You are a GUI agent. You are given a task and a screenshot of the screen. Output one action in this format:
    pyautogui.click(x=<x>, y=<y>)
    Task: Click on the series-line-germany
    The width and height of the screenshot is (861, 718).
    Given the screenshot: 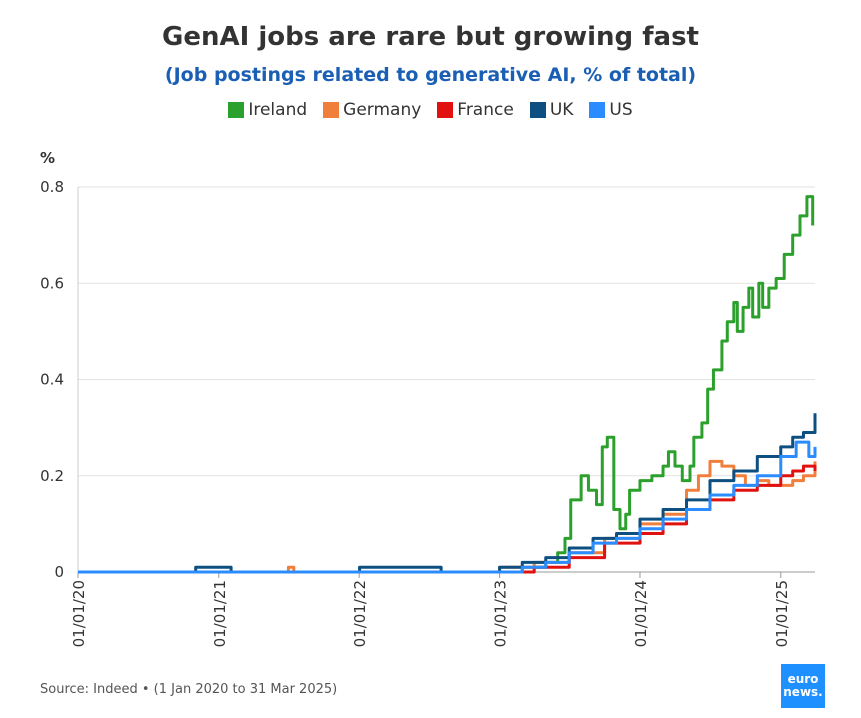 What is the action you would take?
    pyautogui.click(x=447, y=516)
    